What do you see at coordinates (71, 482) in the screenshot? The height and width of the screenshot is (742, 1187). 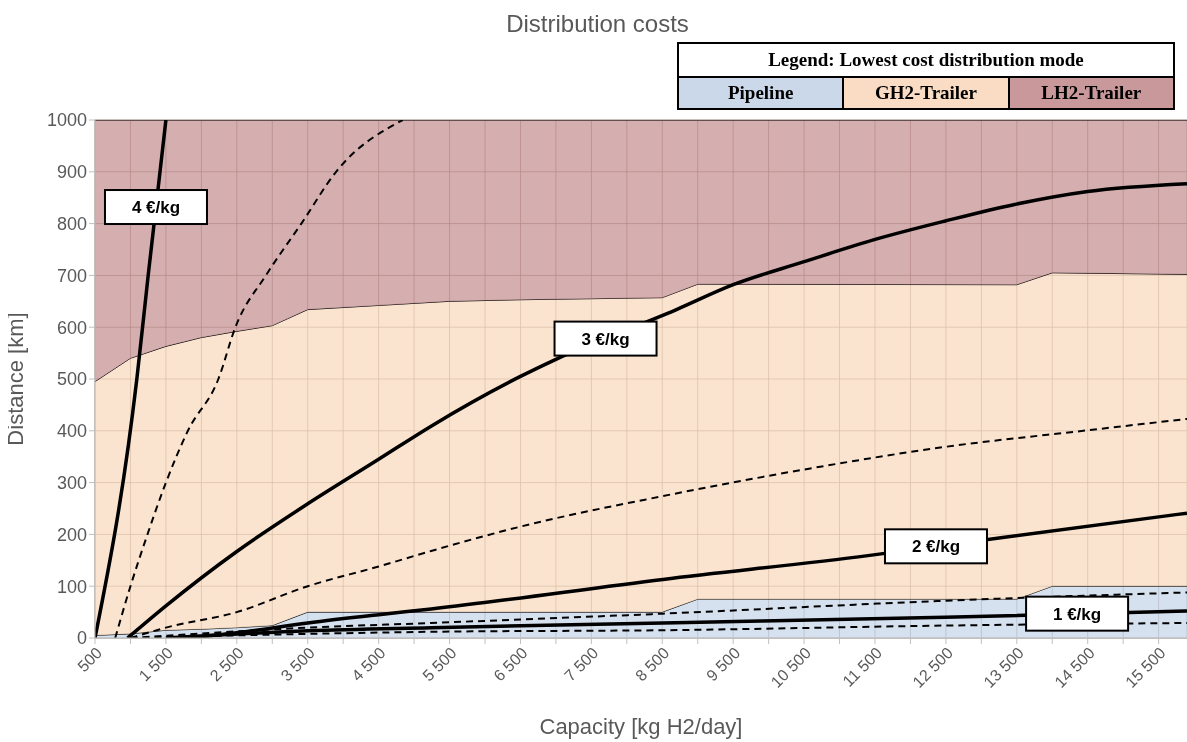 I see `y-tick-label: 300` at bounding box center [71, 482].